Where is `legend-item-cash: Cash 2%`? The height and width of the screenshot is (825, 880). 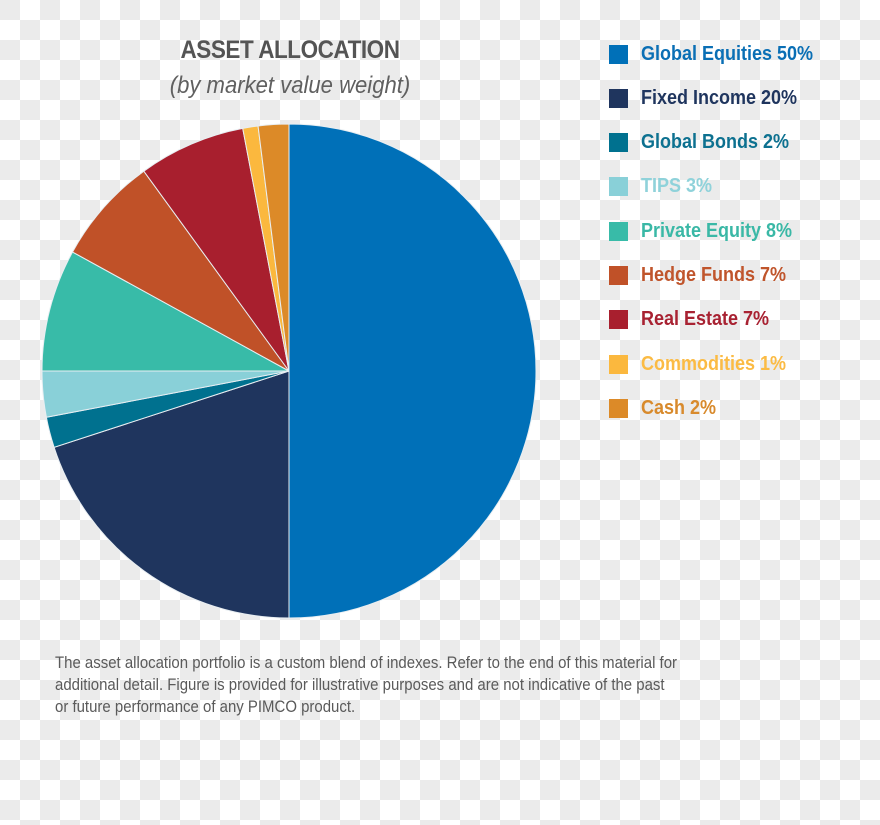
legend-item-cash: Cash 2% is located at coordinates (666, 408).